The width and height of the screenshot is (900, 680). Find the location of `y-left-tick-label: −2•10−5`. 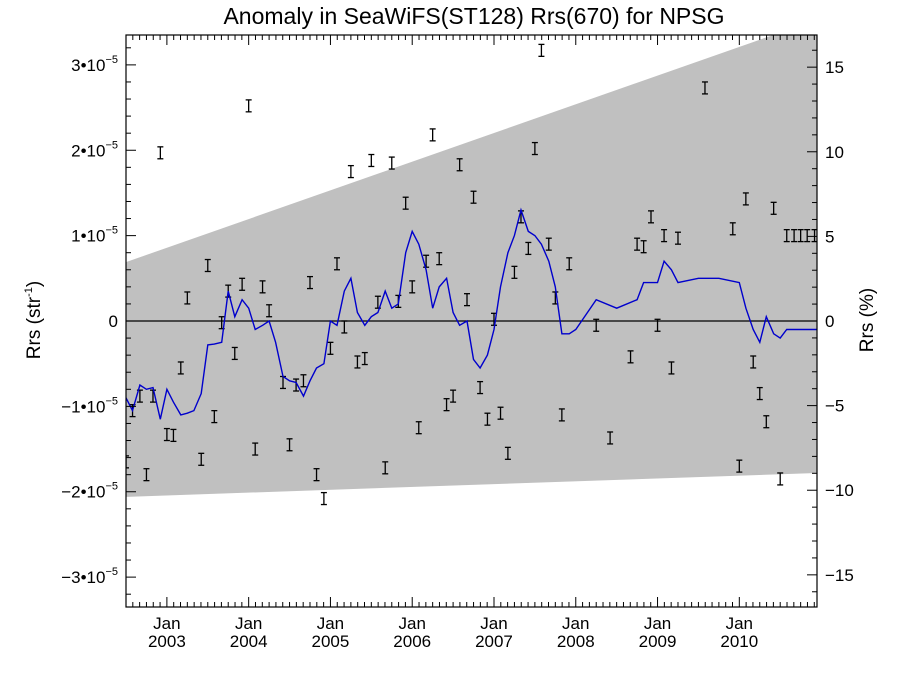

y-left-tick-label: −2•10−5 is located at coordinates (89, 491).